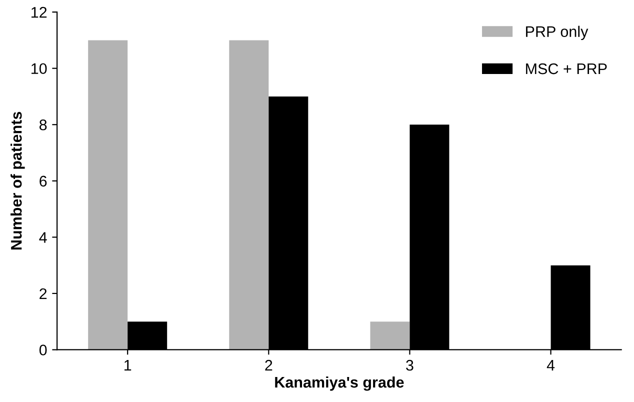 This screenshot has width=634, height=402. Describe the element at coordinates (550, 365) in the screenshot. I see `x-tick-label: 4` at that location.